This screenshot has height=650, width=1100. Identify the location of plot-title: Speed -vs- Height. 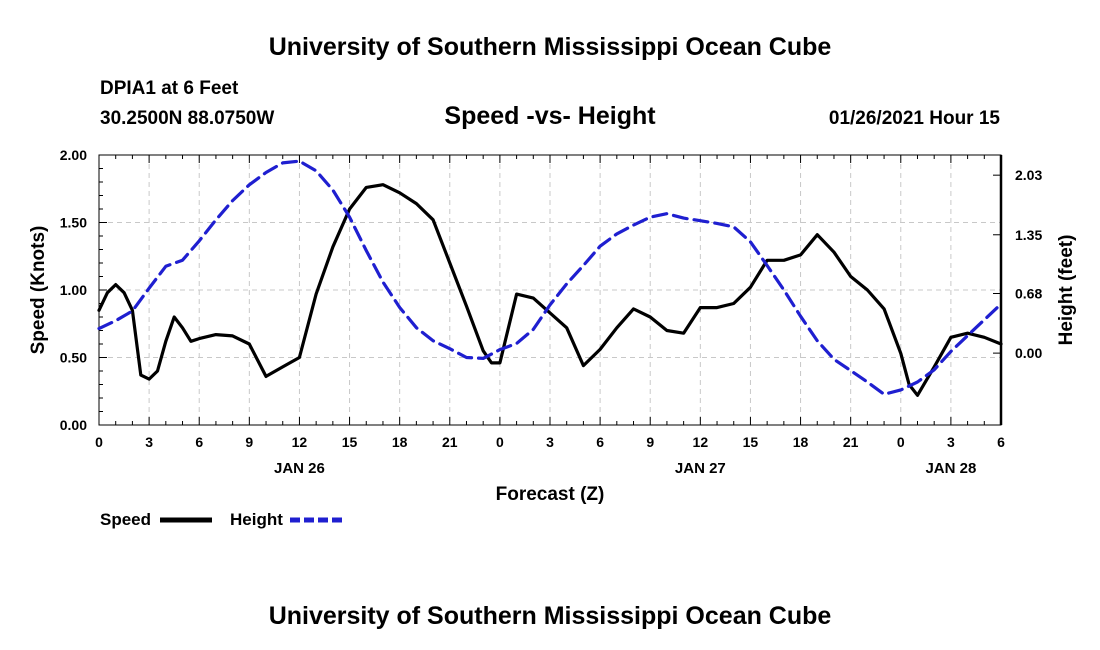
(550, 116).